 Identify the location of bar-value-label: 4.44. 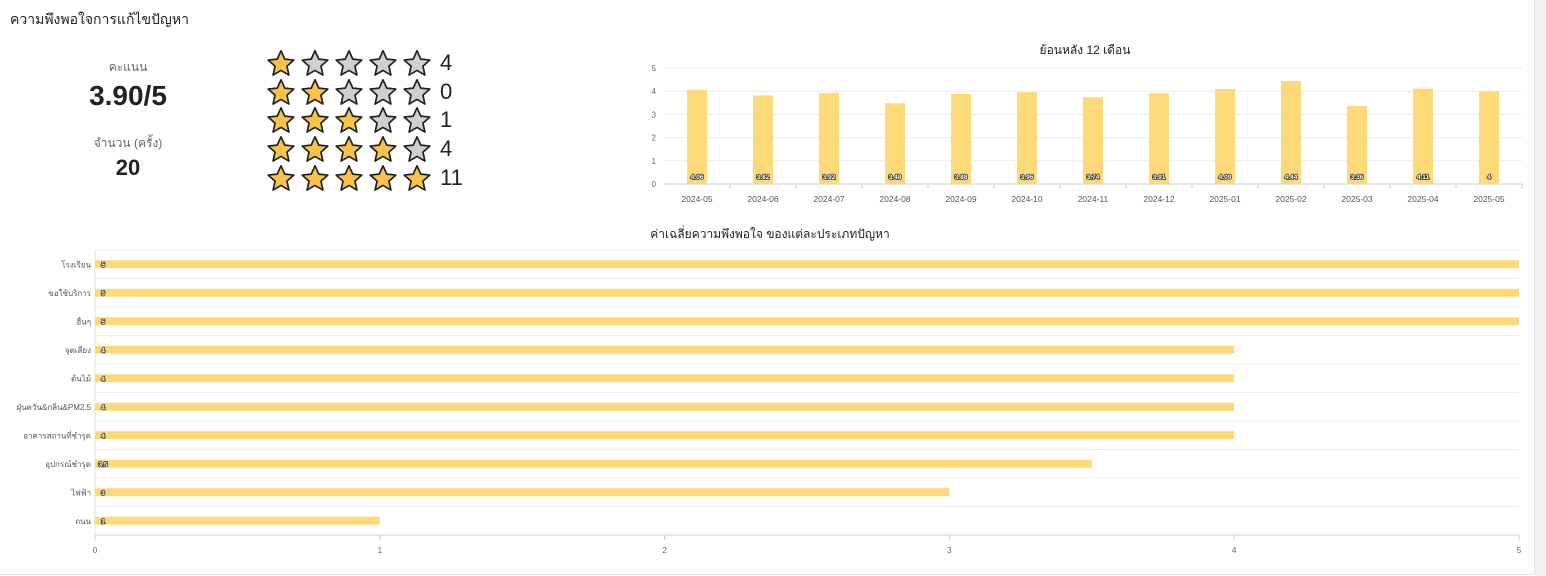
(1291, 177).